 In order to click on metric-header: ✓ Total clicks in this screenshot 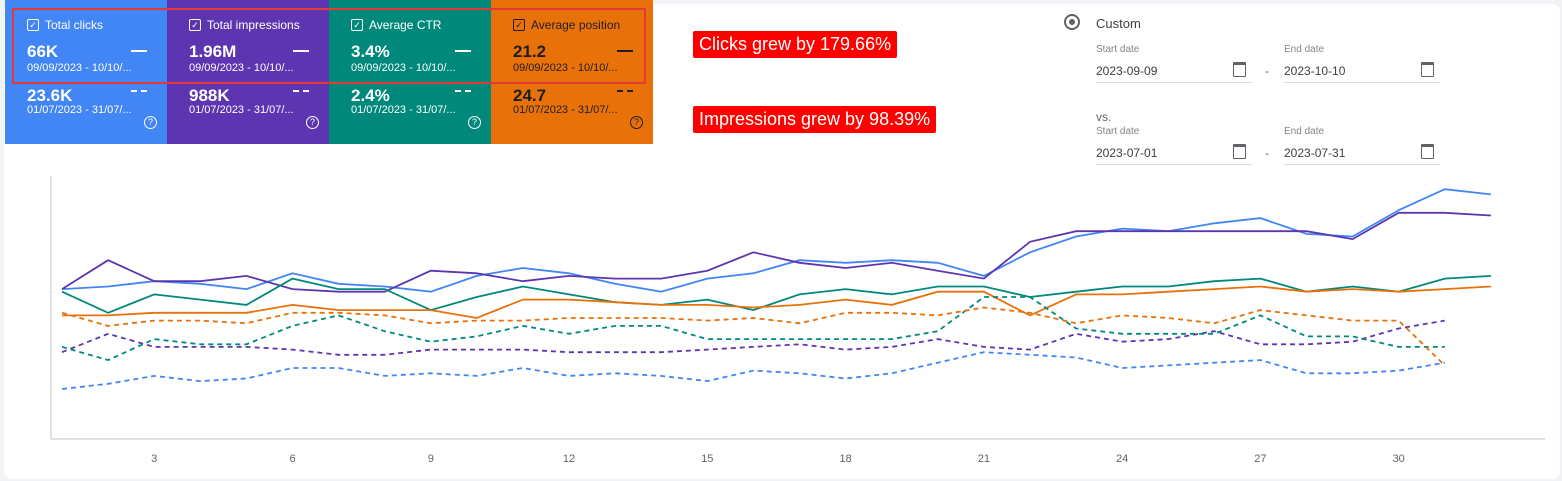, I will do `click(65, 25)`.